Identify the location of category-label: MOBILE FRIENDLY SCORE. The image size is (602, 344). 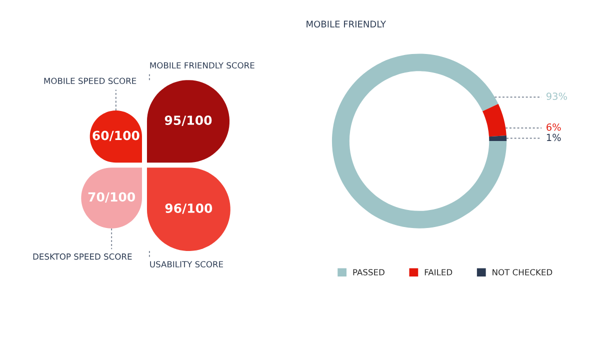
(202, 65).